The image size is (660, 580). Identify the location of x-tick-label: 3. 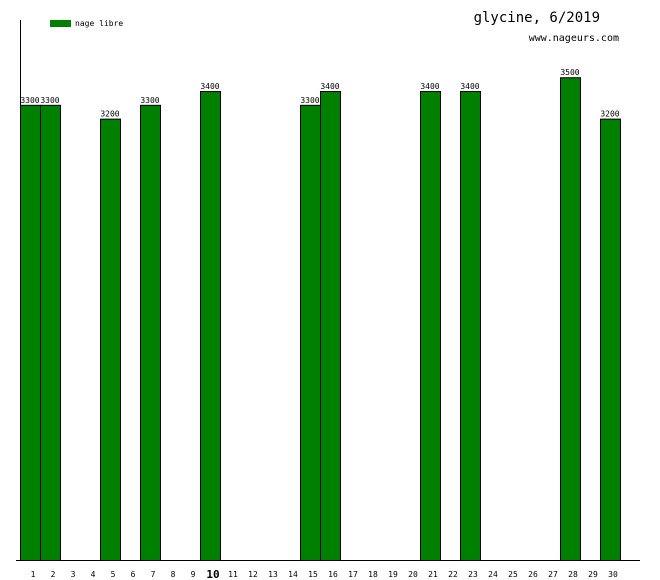
(73, 574).